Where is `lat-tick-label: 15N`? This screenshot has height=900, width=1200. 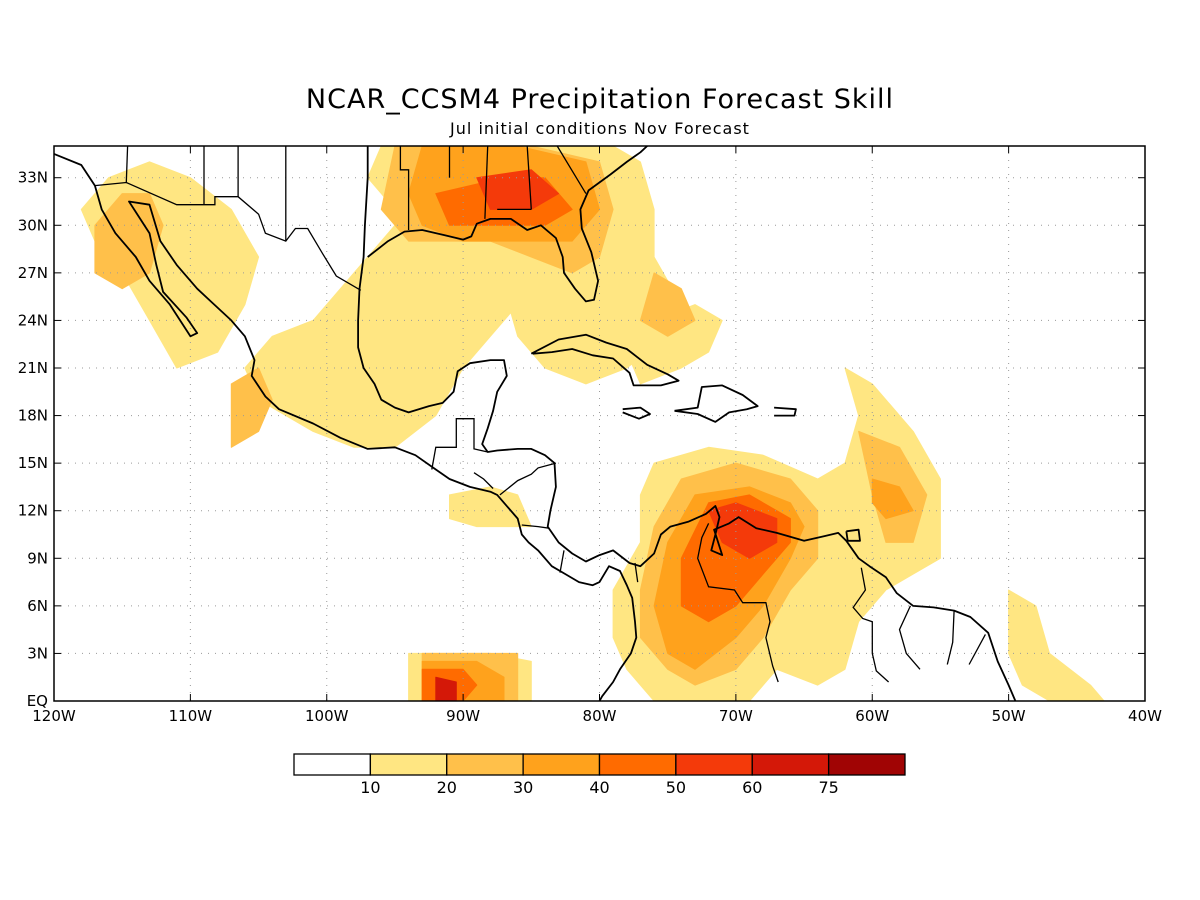
lat-tick-label: 15N is located at coordinates (33, 463).